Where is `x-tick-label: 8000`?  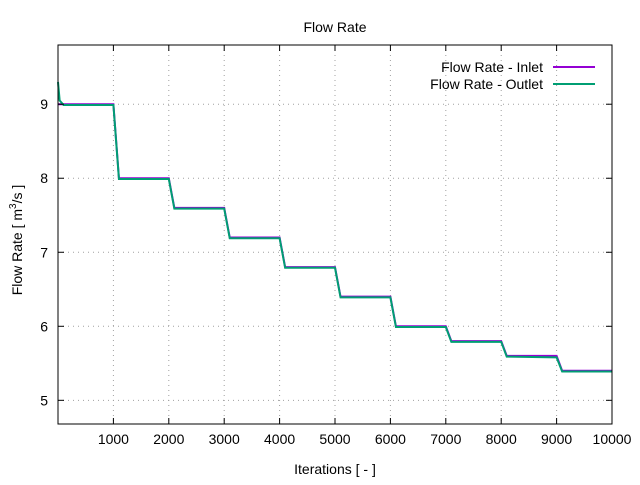
x-tick-label: 8000 is located at coordinates (501, 439).